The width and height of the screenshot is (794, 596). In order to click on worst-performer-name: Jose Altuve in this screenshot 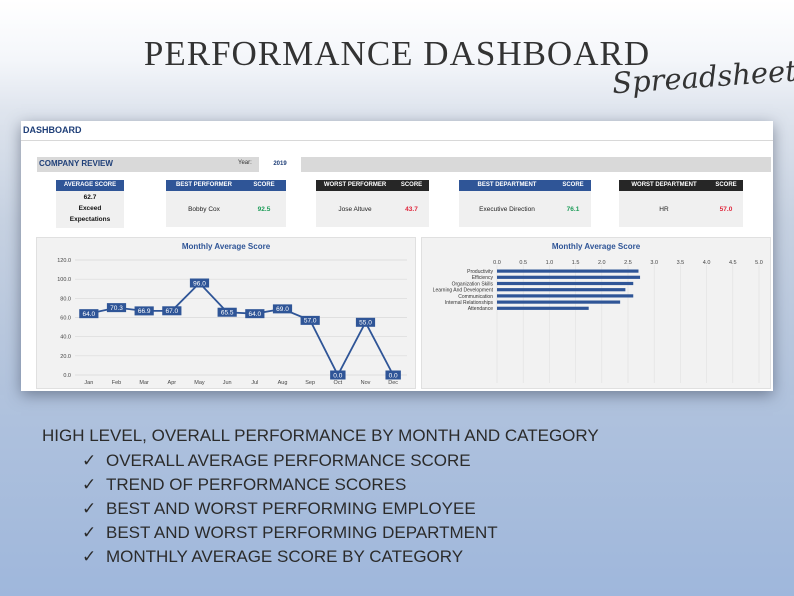, I will do `click(355, 209)`.